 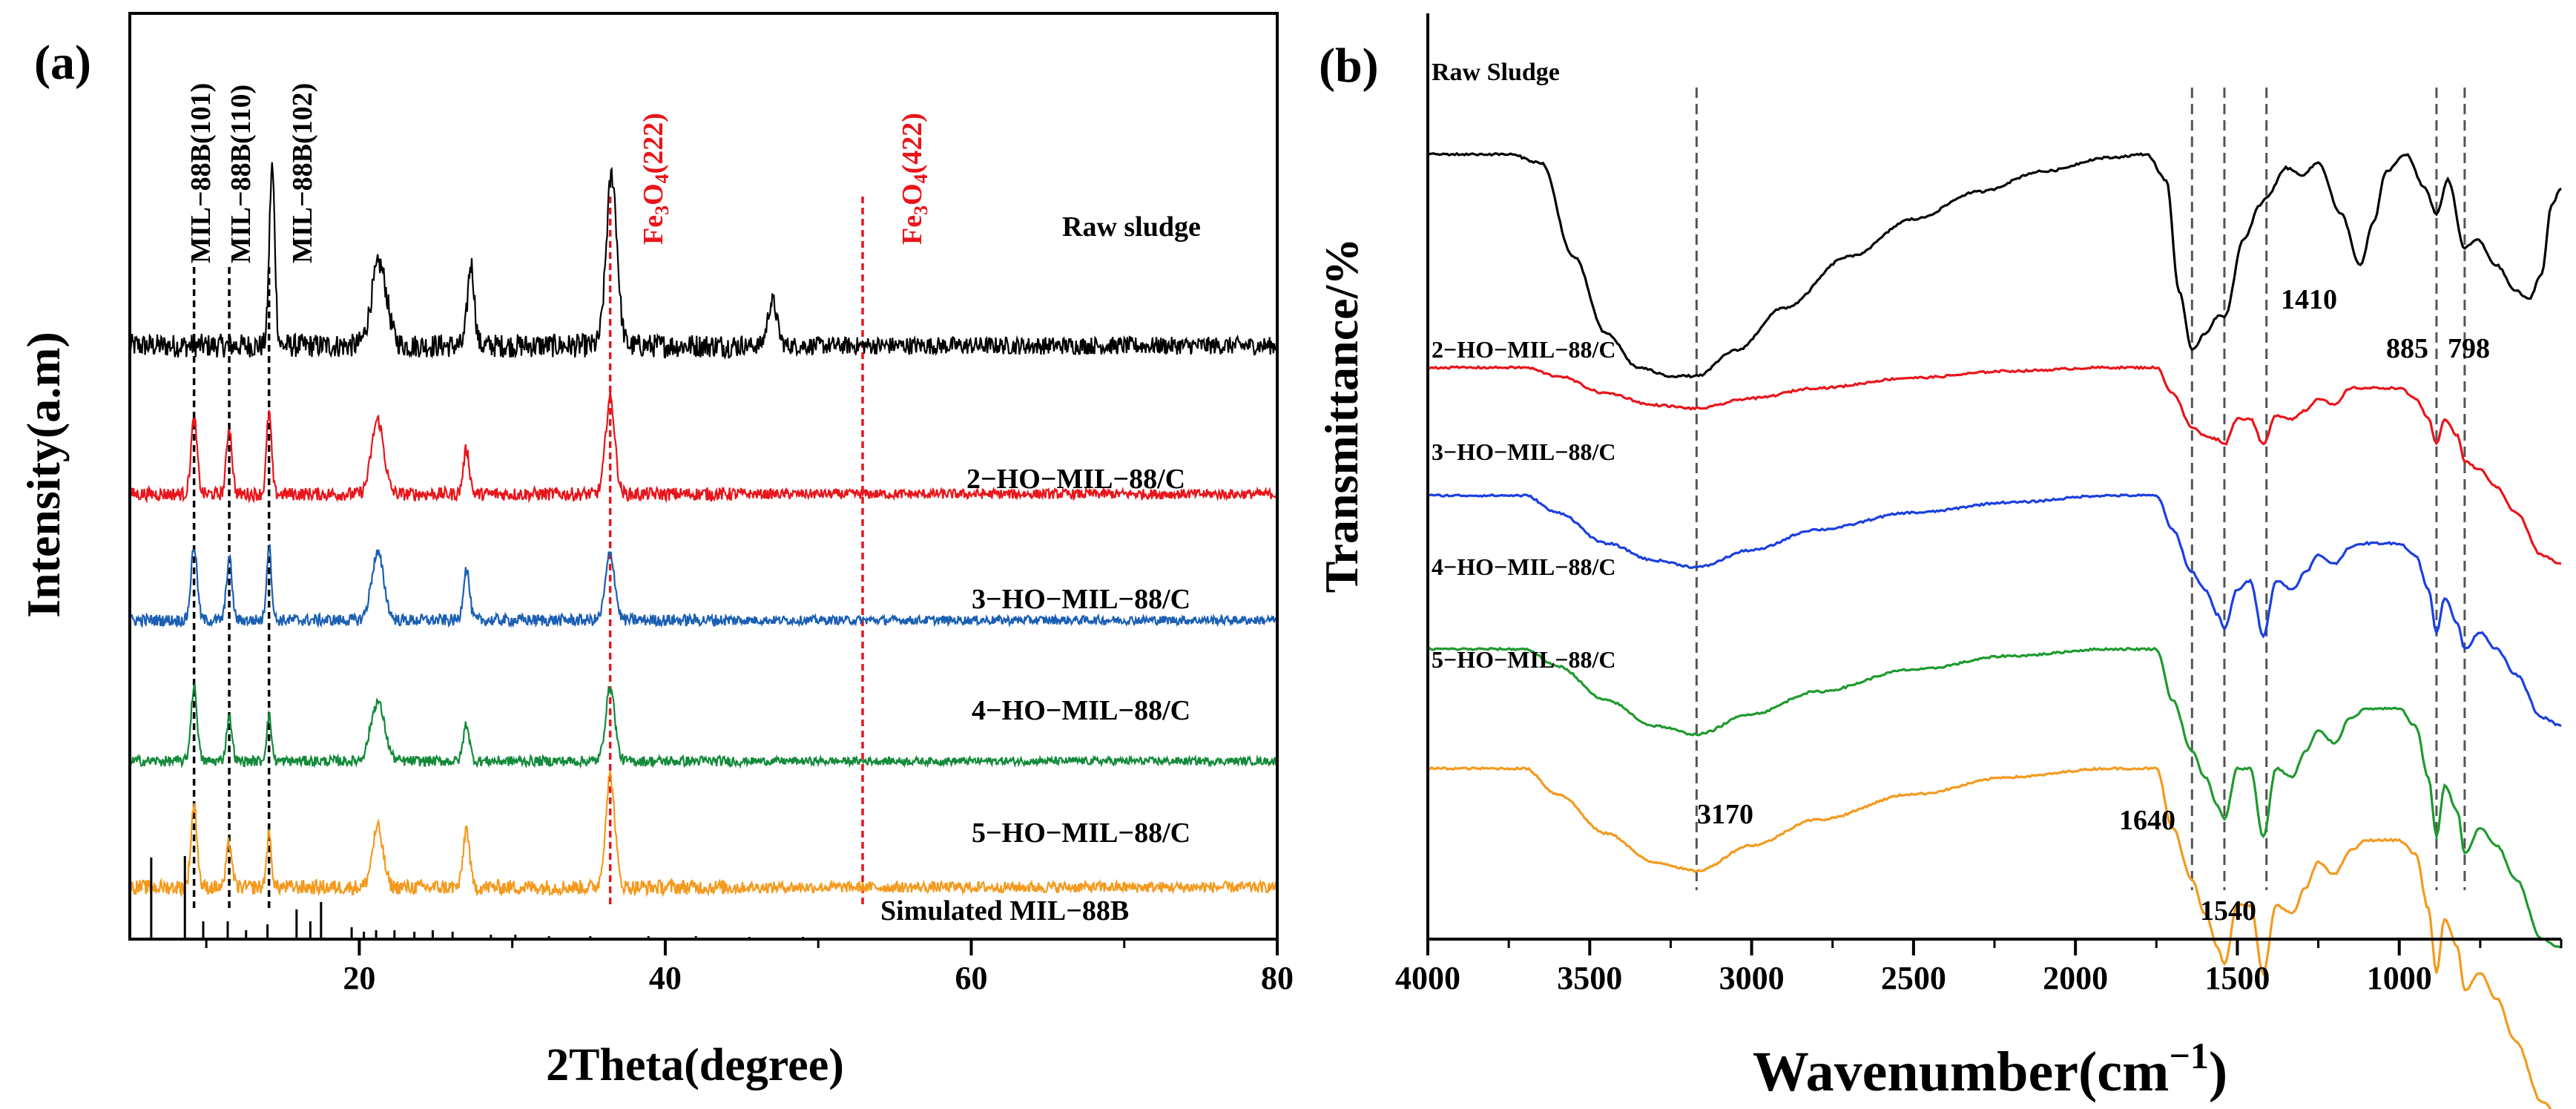 I want to click on ref-label-fe3o4-422: Fe3O4(422), so click(x=915, y=179).